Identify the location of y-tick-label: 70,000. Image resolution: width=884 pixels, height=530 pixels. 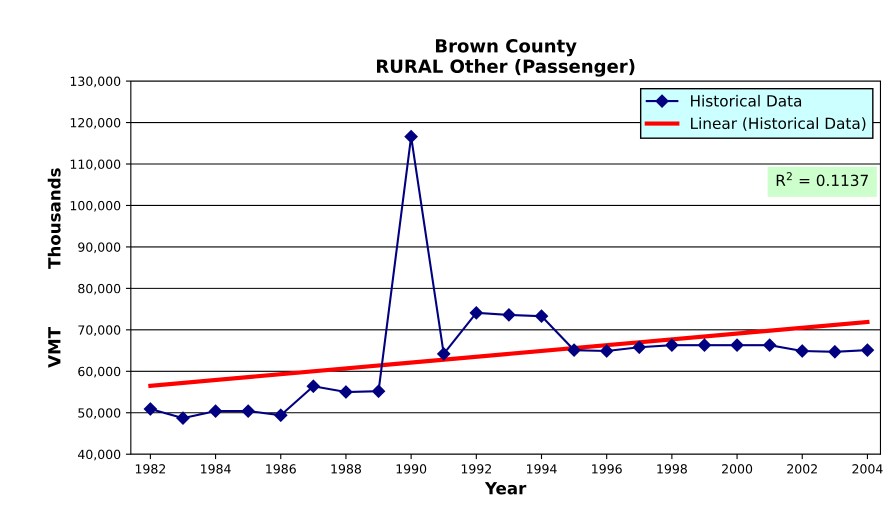
(99, 330).